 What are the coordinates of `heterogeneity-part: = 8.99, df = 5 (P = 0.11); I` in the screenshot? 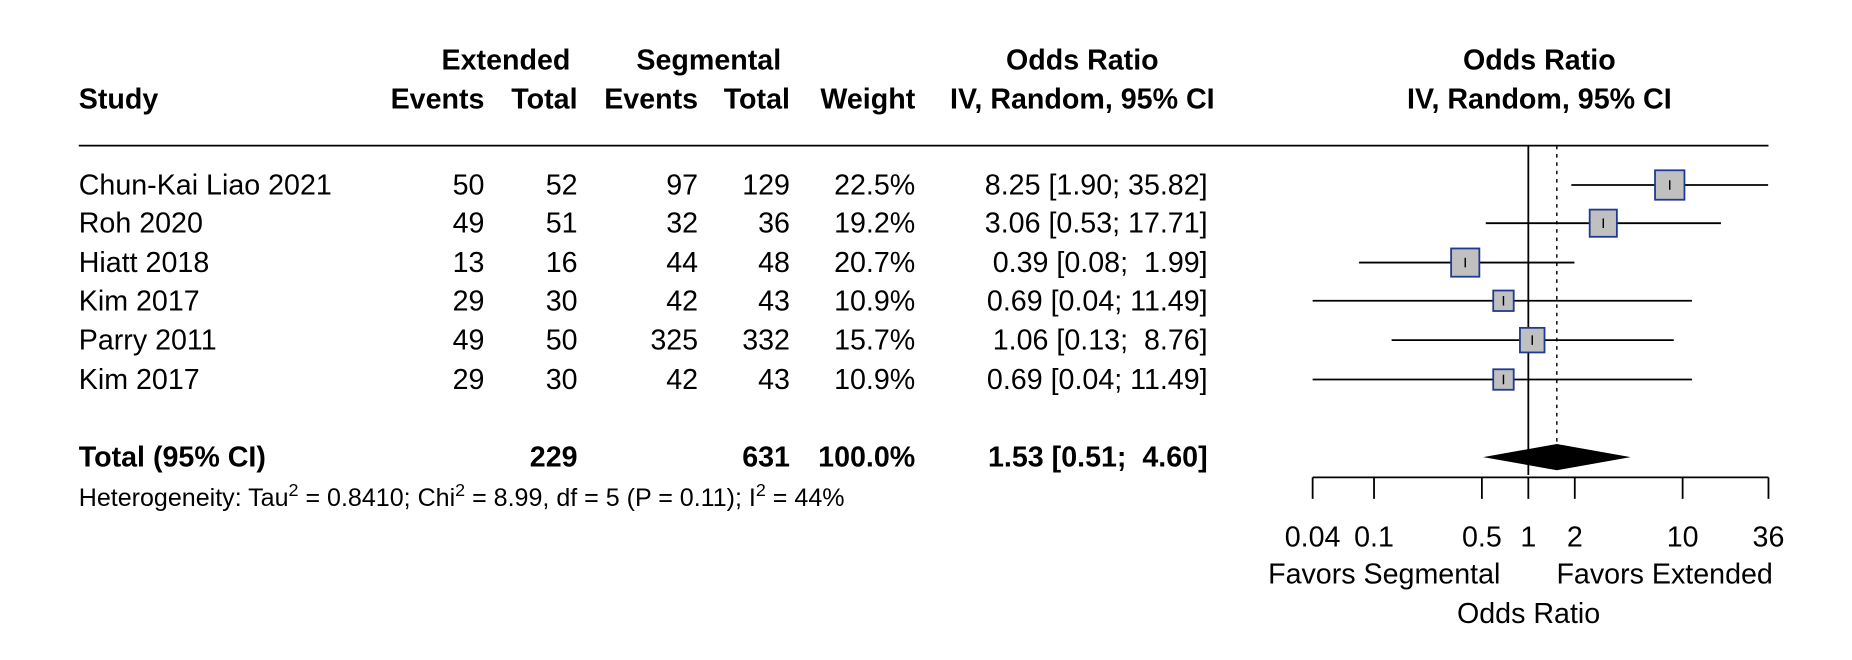 It's located at (610, 498).